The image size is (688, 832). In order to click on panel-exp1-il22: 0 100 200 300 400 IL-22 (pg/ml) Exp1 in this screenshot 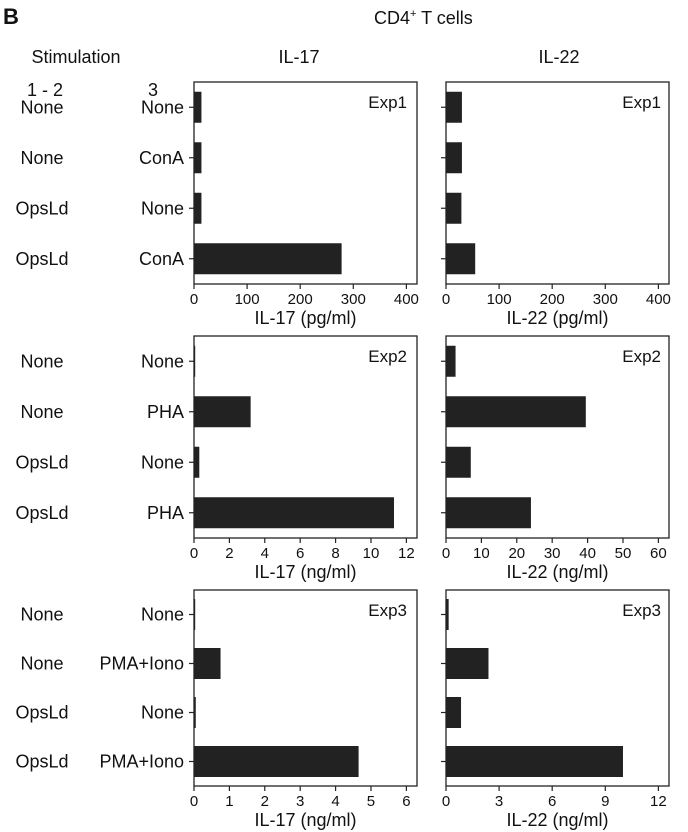, I will do `click(556, 204)`.